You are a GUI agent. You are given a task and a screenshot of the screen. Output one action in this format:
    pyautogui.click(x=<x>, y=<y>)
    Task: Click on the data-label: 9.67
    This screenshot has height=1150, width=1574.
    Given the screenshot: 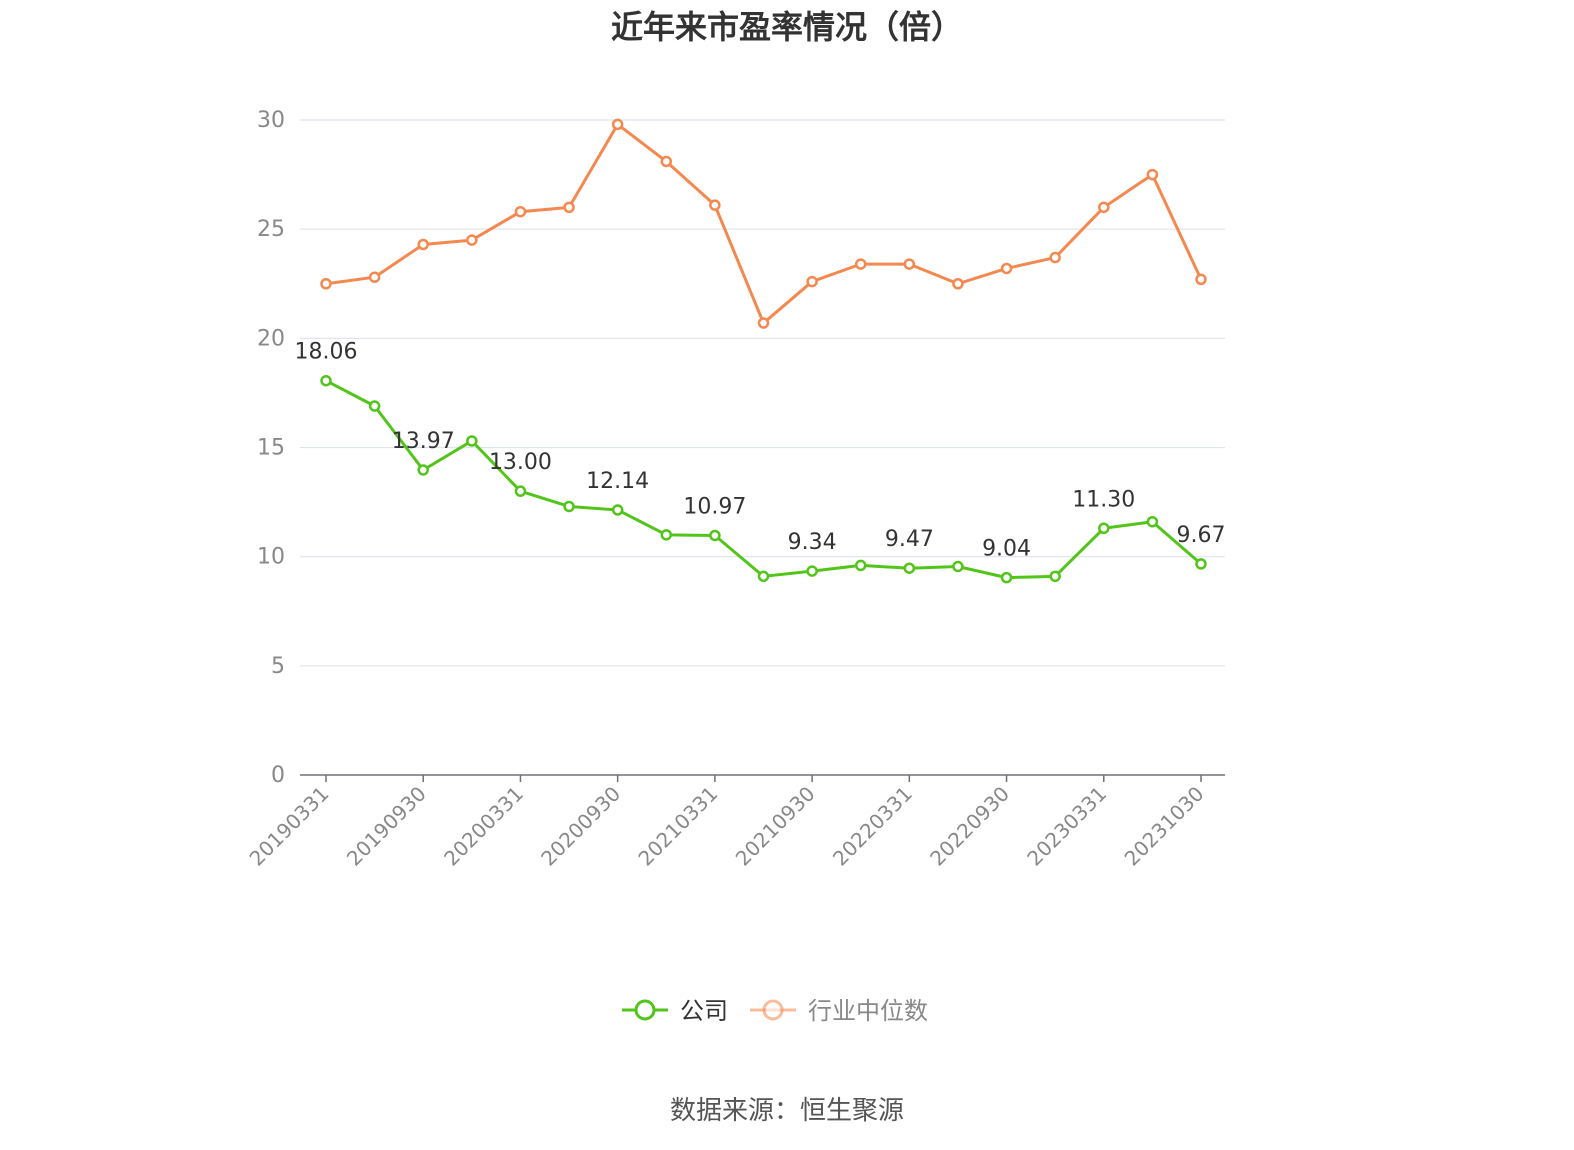 What is the action you would take?
    pyautogui.click(x=1201, y=535)
    